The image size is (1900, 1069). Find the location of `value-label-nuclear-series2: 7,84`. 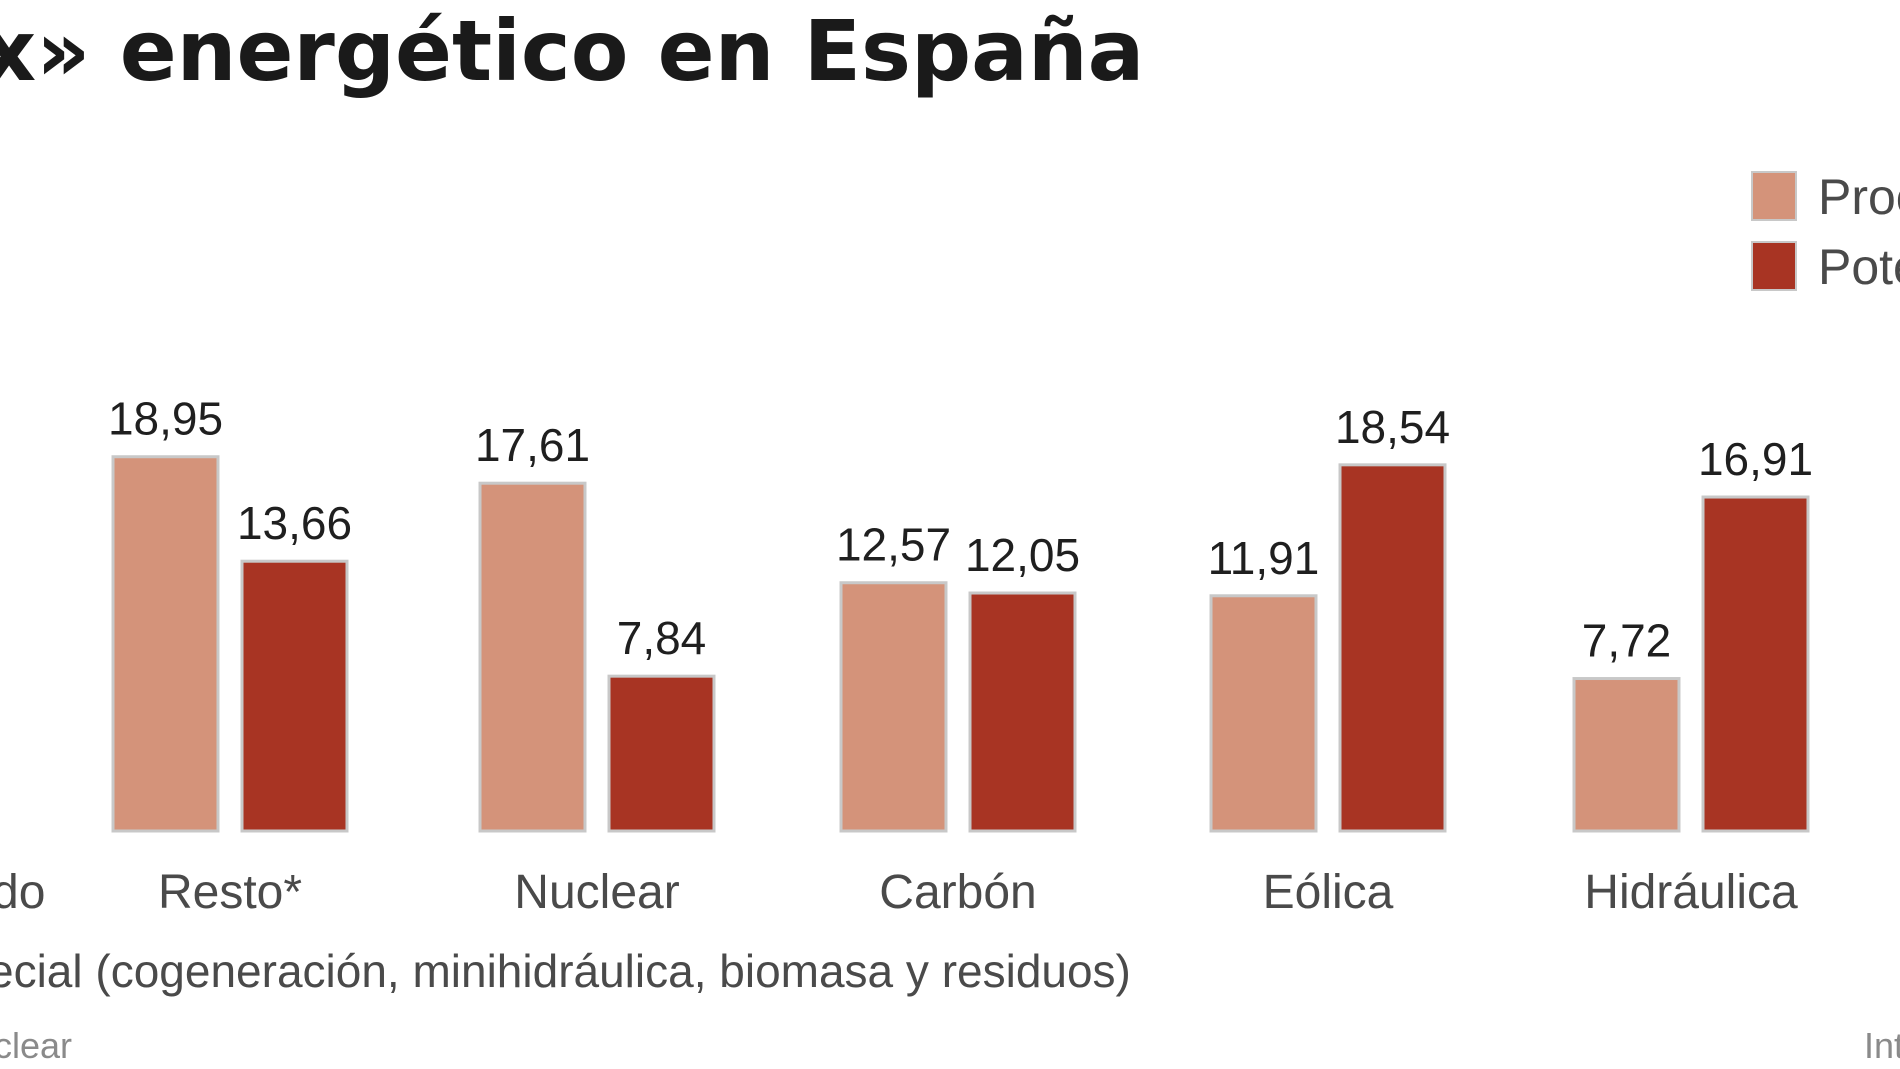

value-label-nuclear-series2: 7,84 is located at coordinates (662, 638).